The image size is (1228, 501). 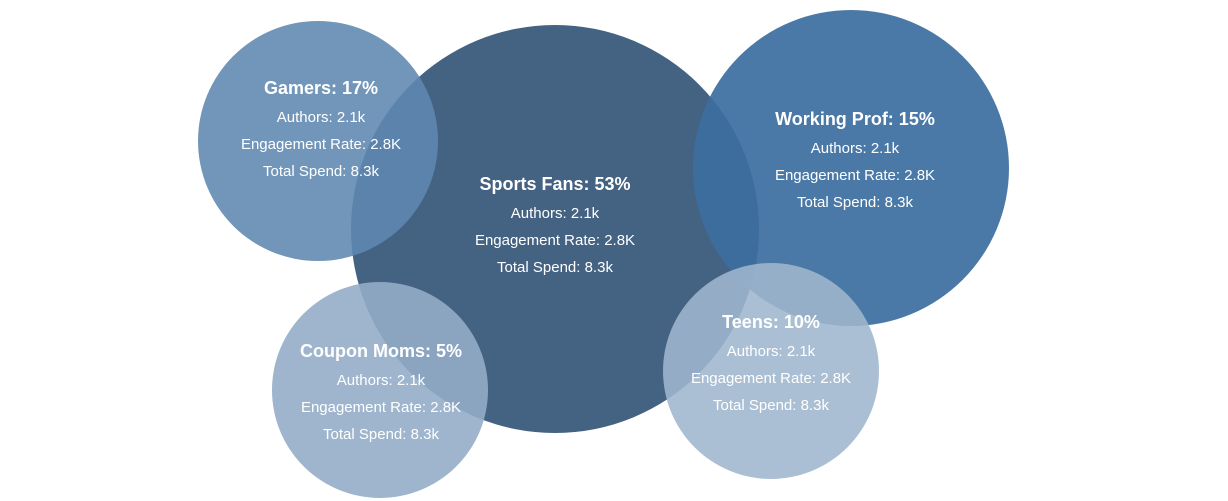 What do you see at coordinates (771, 378) in the screenshot?
I see `bubble-stat-teens-1: Engagement Rate: 2.8K` at bounding box center [771, 378].